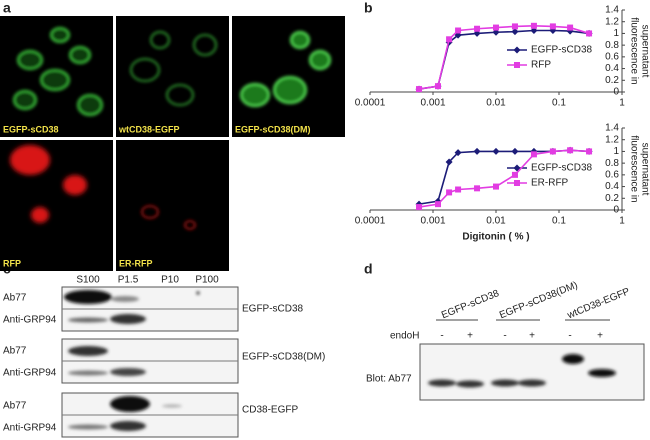 The width and height of the screenshot is (650, 440). What do you see at coordinates (88, 280) in the screenshot?
I see `fraction-label: S100` at bounding box center [88, 280].